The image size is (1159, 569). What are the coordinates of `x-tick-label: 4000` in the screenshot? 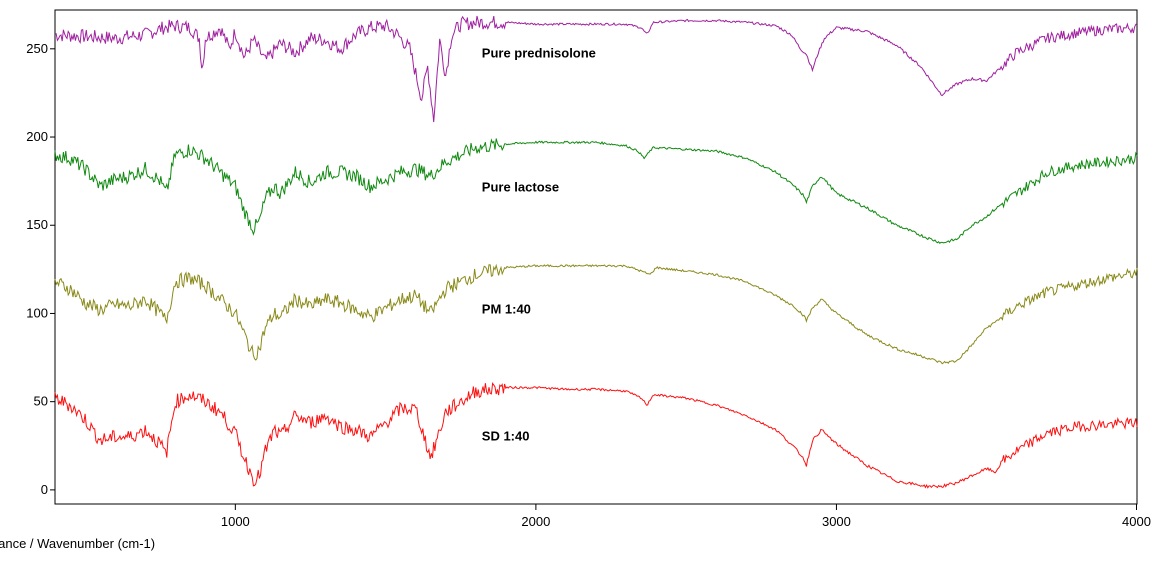 It's located at (1136, 521).